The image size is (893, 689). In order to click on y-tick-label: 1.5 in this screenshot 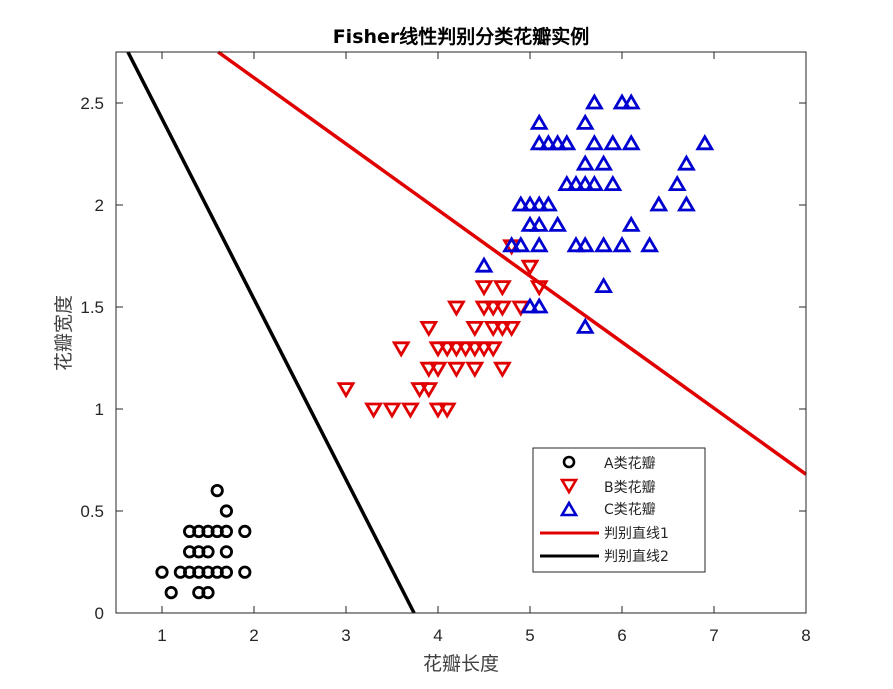, I will do `click(92, 307)`.